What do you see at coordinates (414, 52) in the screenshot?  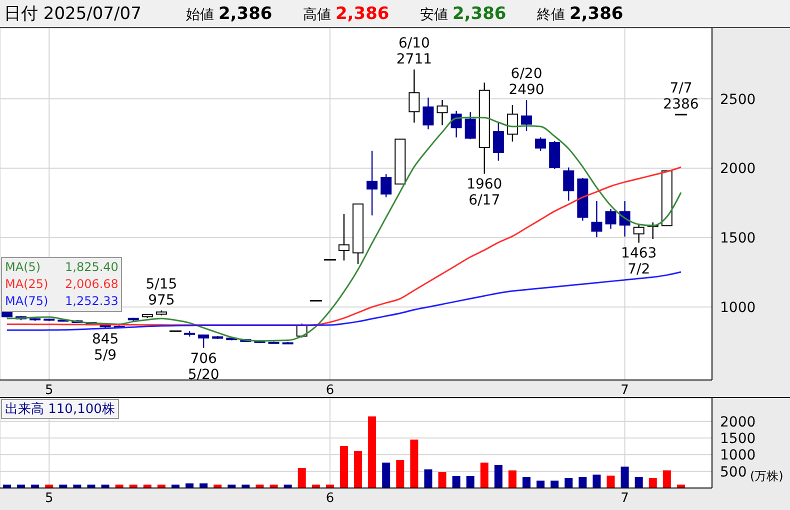 I see `annotation: 6/10 2711` at bounding box center [414, 52].